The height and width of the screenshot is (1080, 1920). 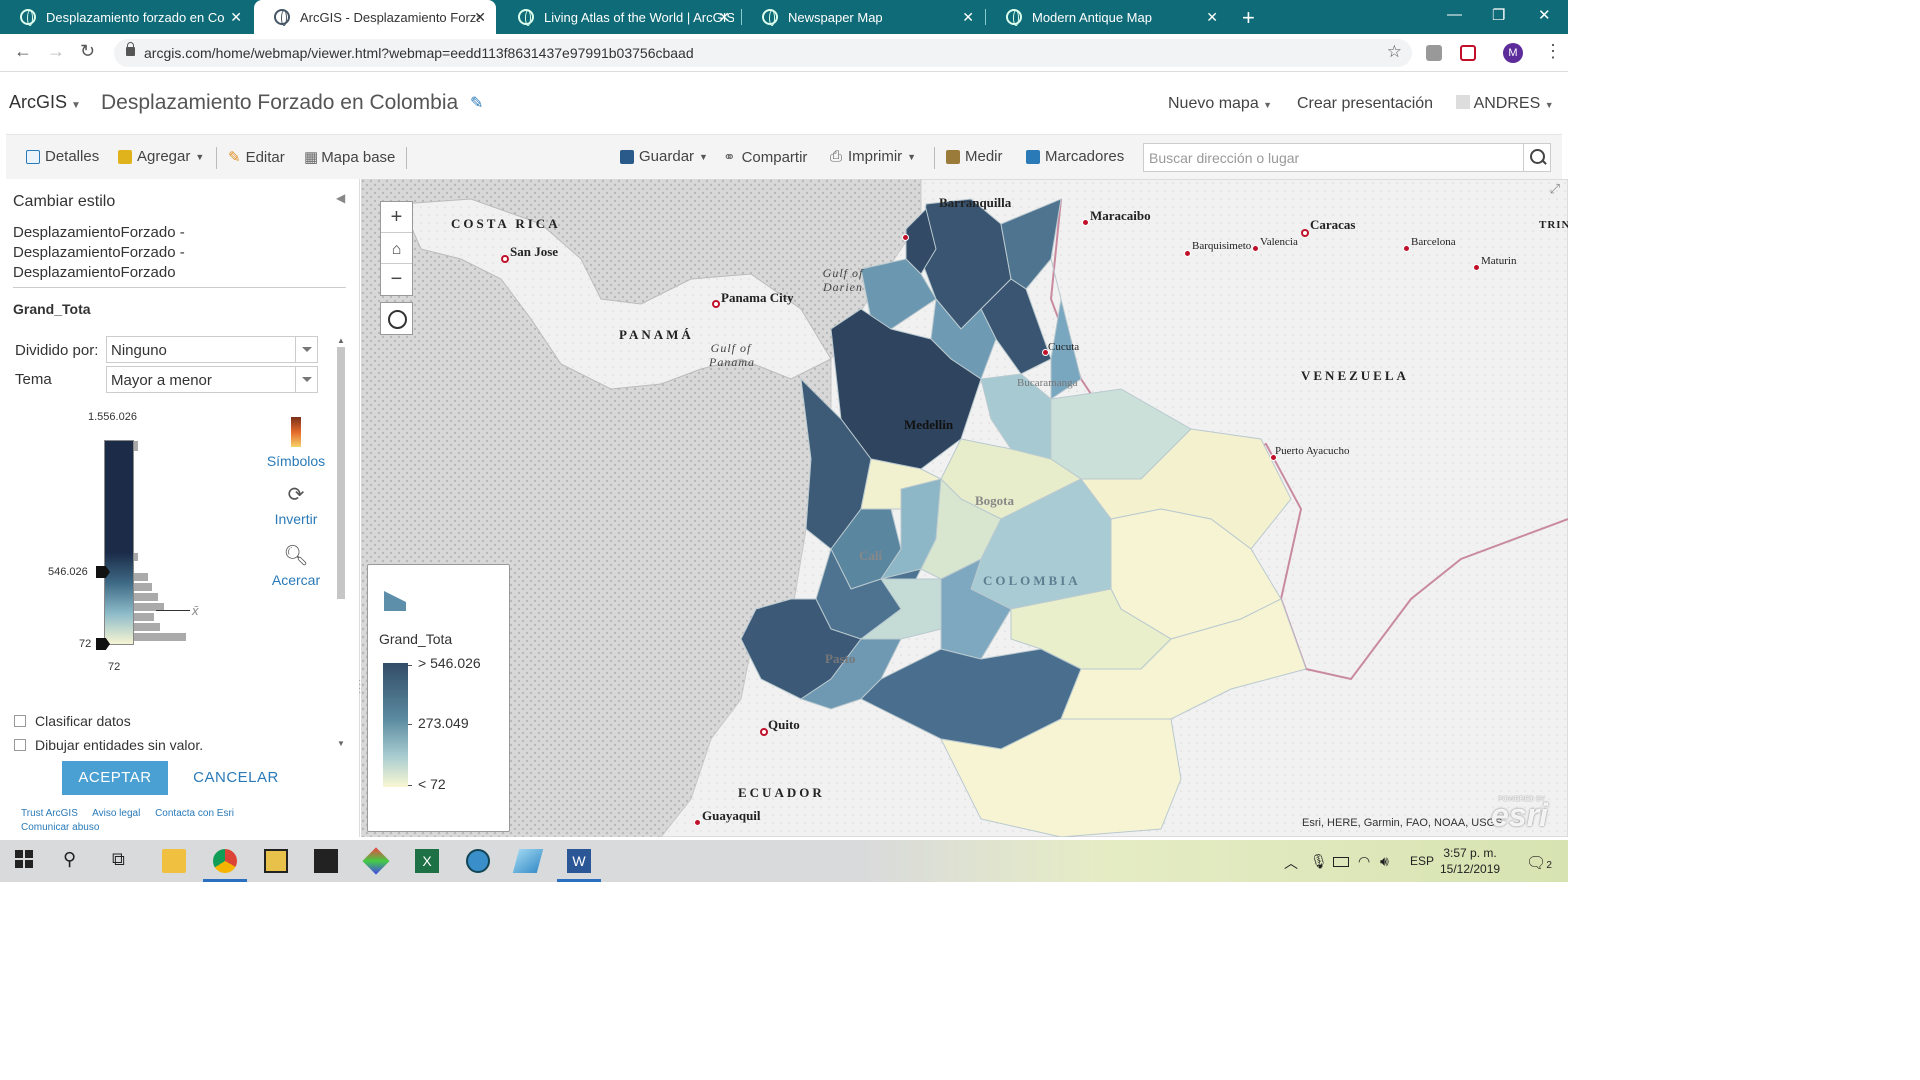 What do you see at coordinates (341, 340) in the screenshot?
I see `scroll-up-icon: ▲` at bounding box center [341, 340].